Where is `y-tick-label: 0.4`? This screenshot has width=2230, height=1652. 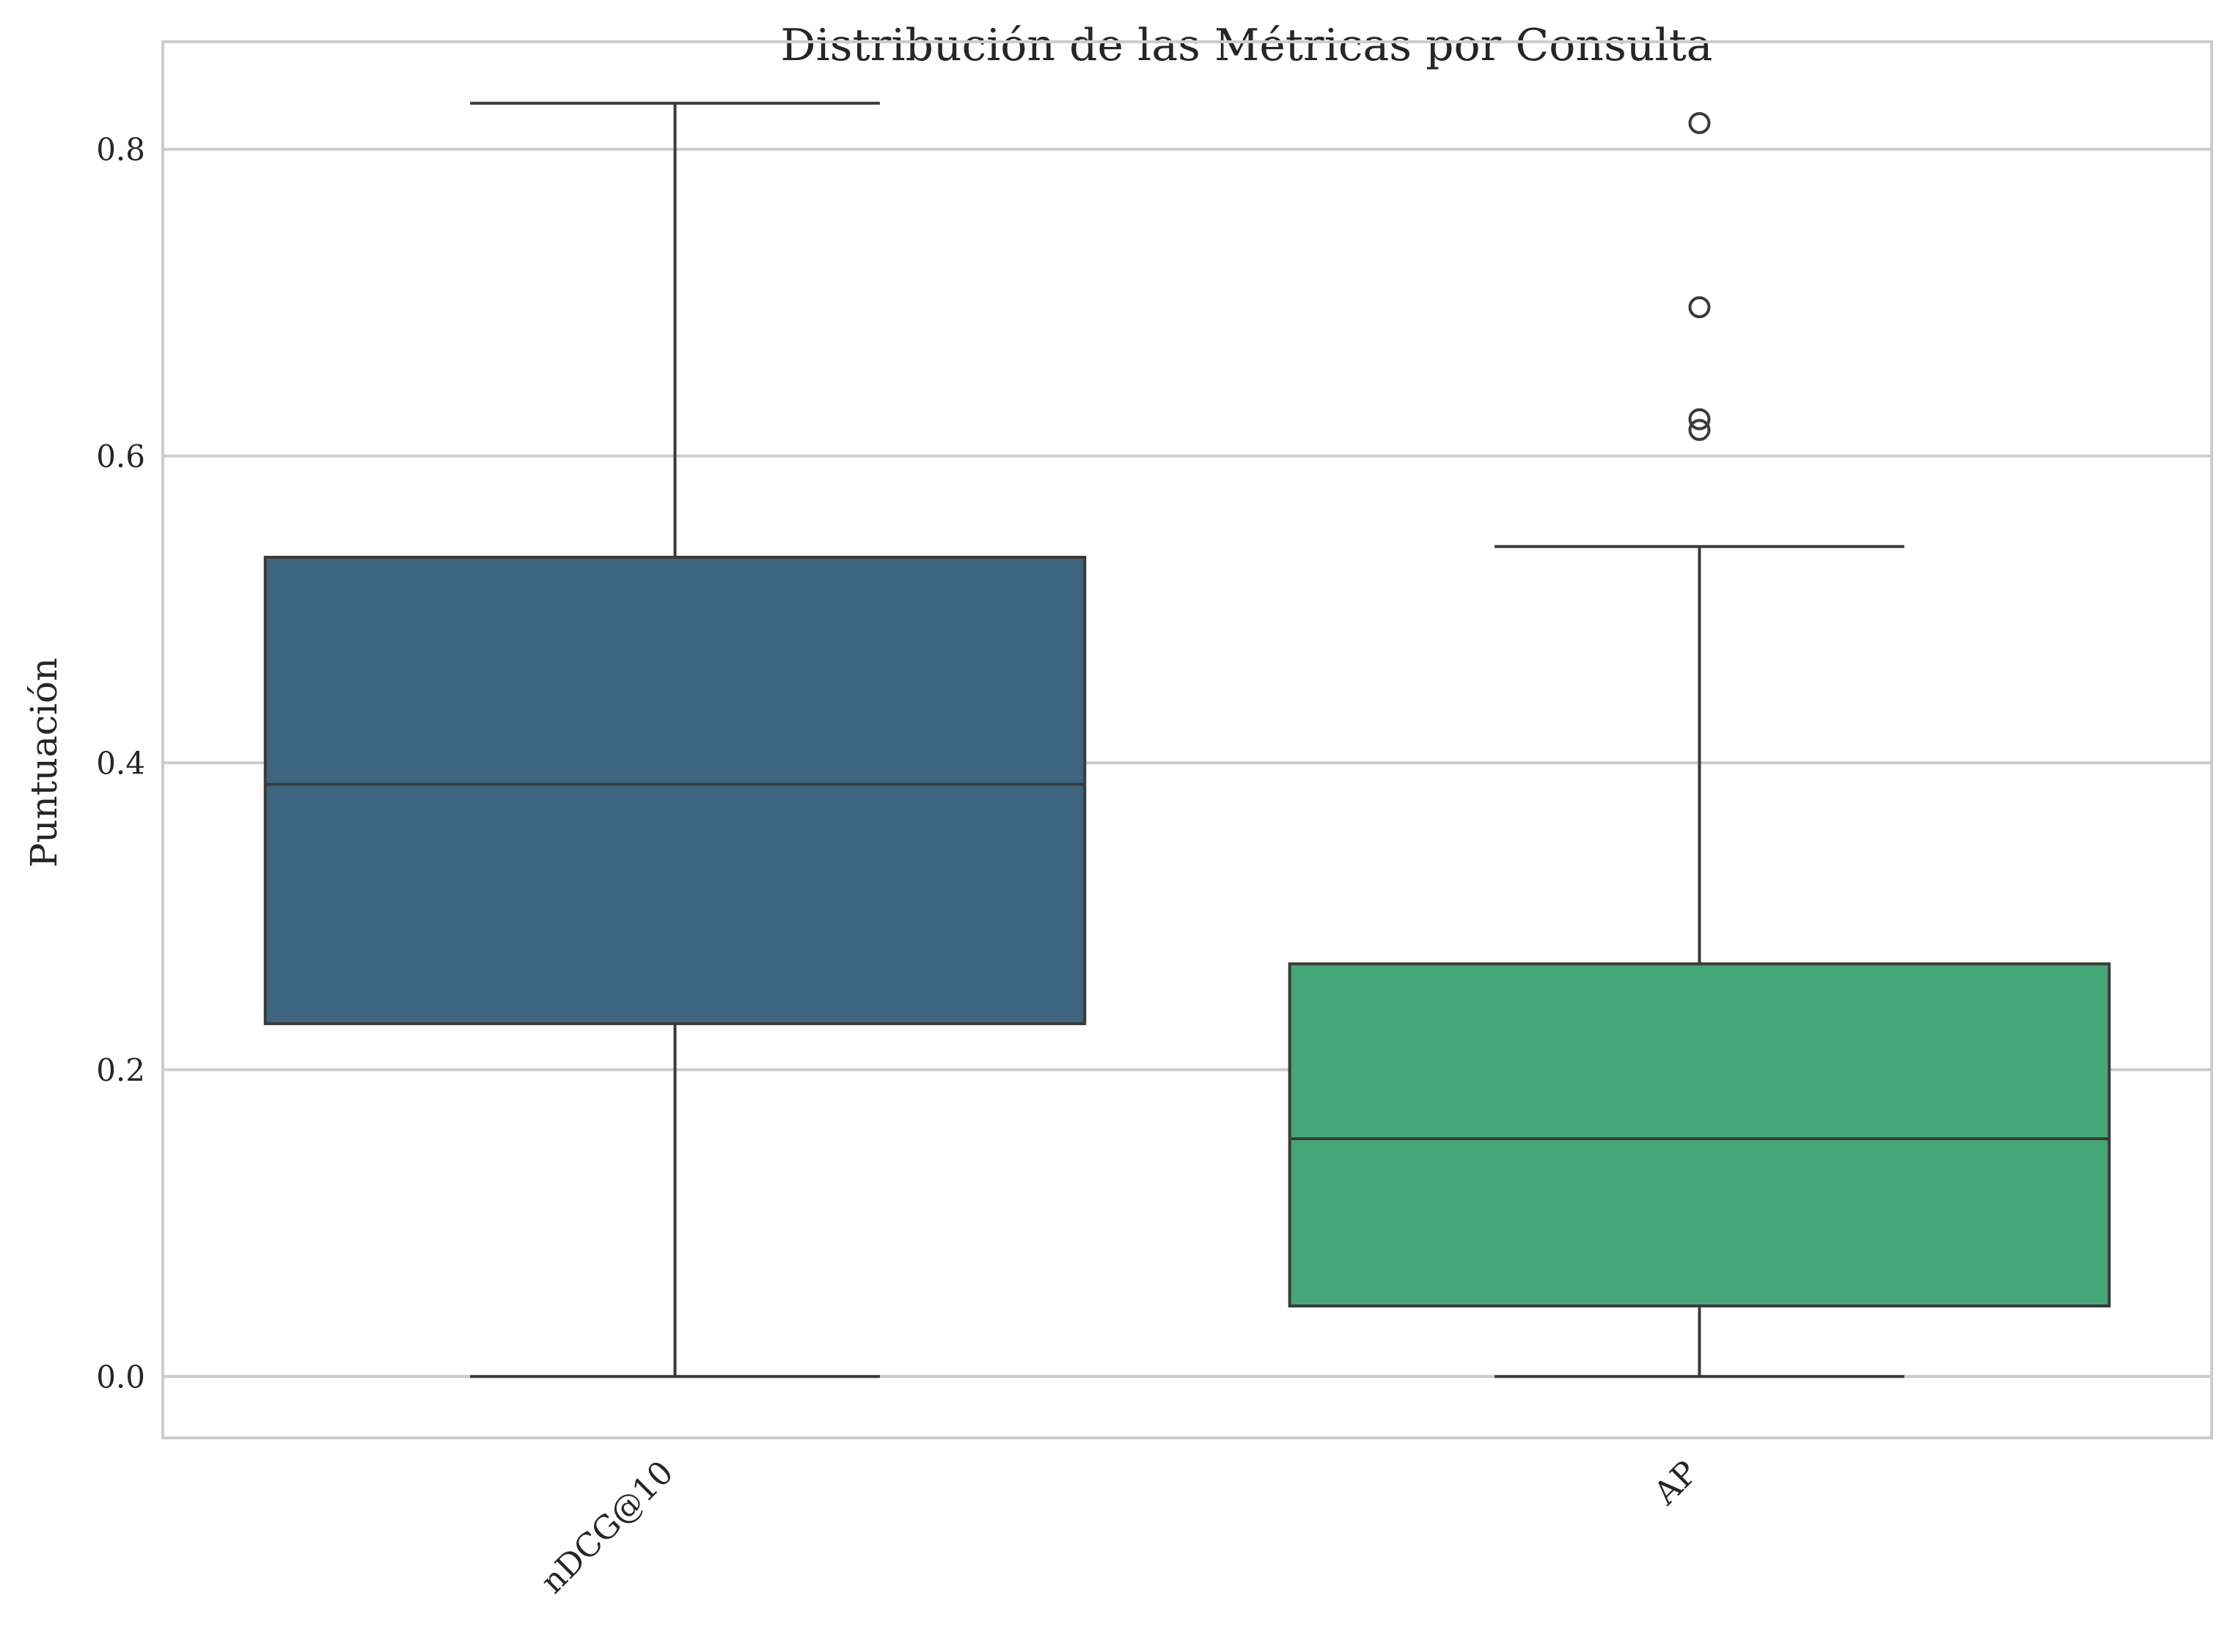
y-tick-label: 0.4 is located at coordinates (121, 763).